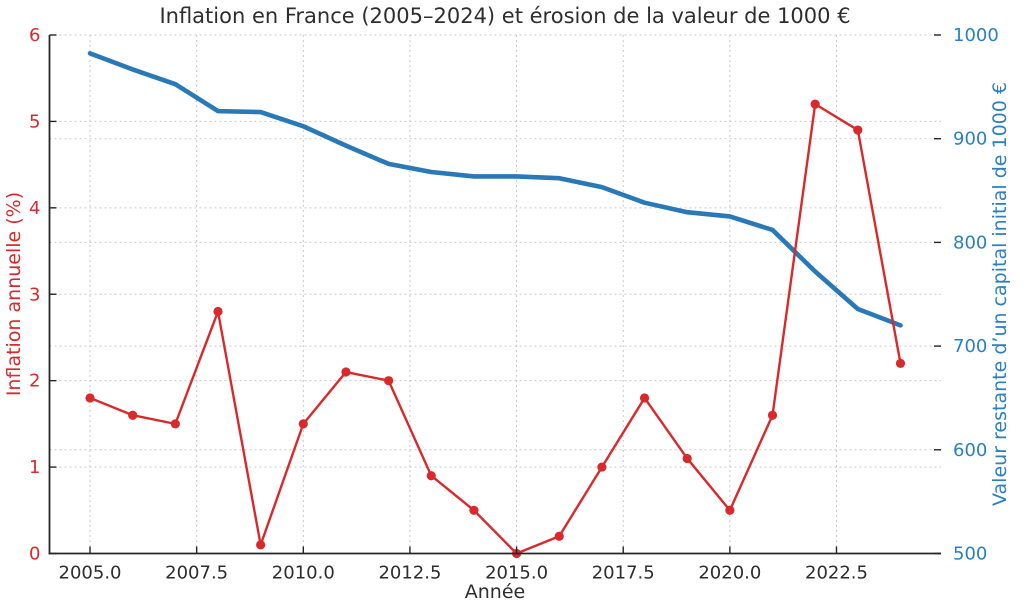 The width and height of the screenshot is (1024, 611). Describe the element at coordinates (34, 35) in the screenshot. I see `left-y-tick-label: 6` at that location.